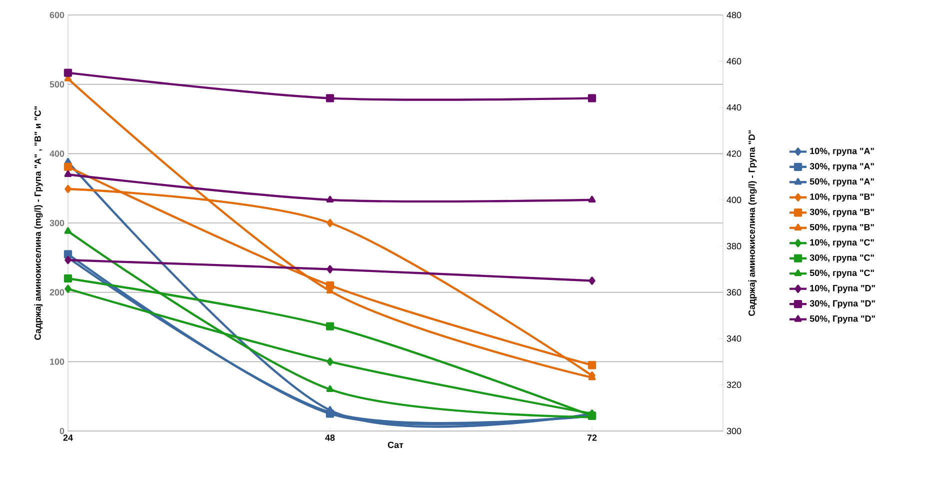 The image size is (939, 478). Describe the element at coordinates (842, 243) in the screenshot. I see `legend-label: 10%, група "C"` at that location.